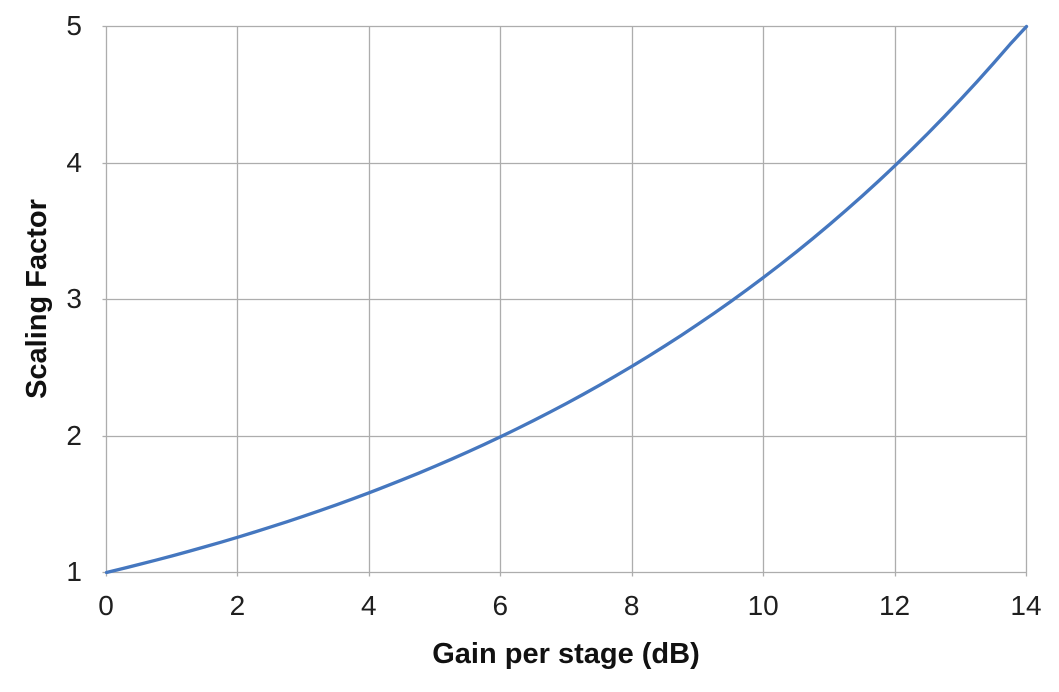 Image resolution: width=1059 pixels, height=692 pixels. Describe the element at coordinates (237, 605) in the screenshot. I see `x-tick-label: 2` at that location.